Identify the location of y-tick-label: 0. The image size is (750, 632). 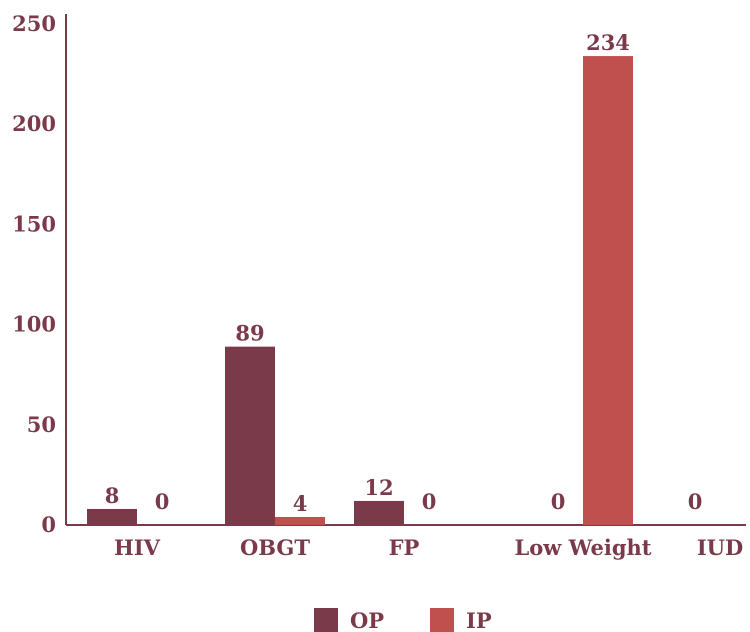
(48, 524).